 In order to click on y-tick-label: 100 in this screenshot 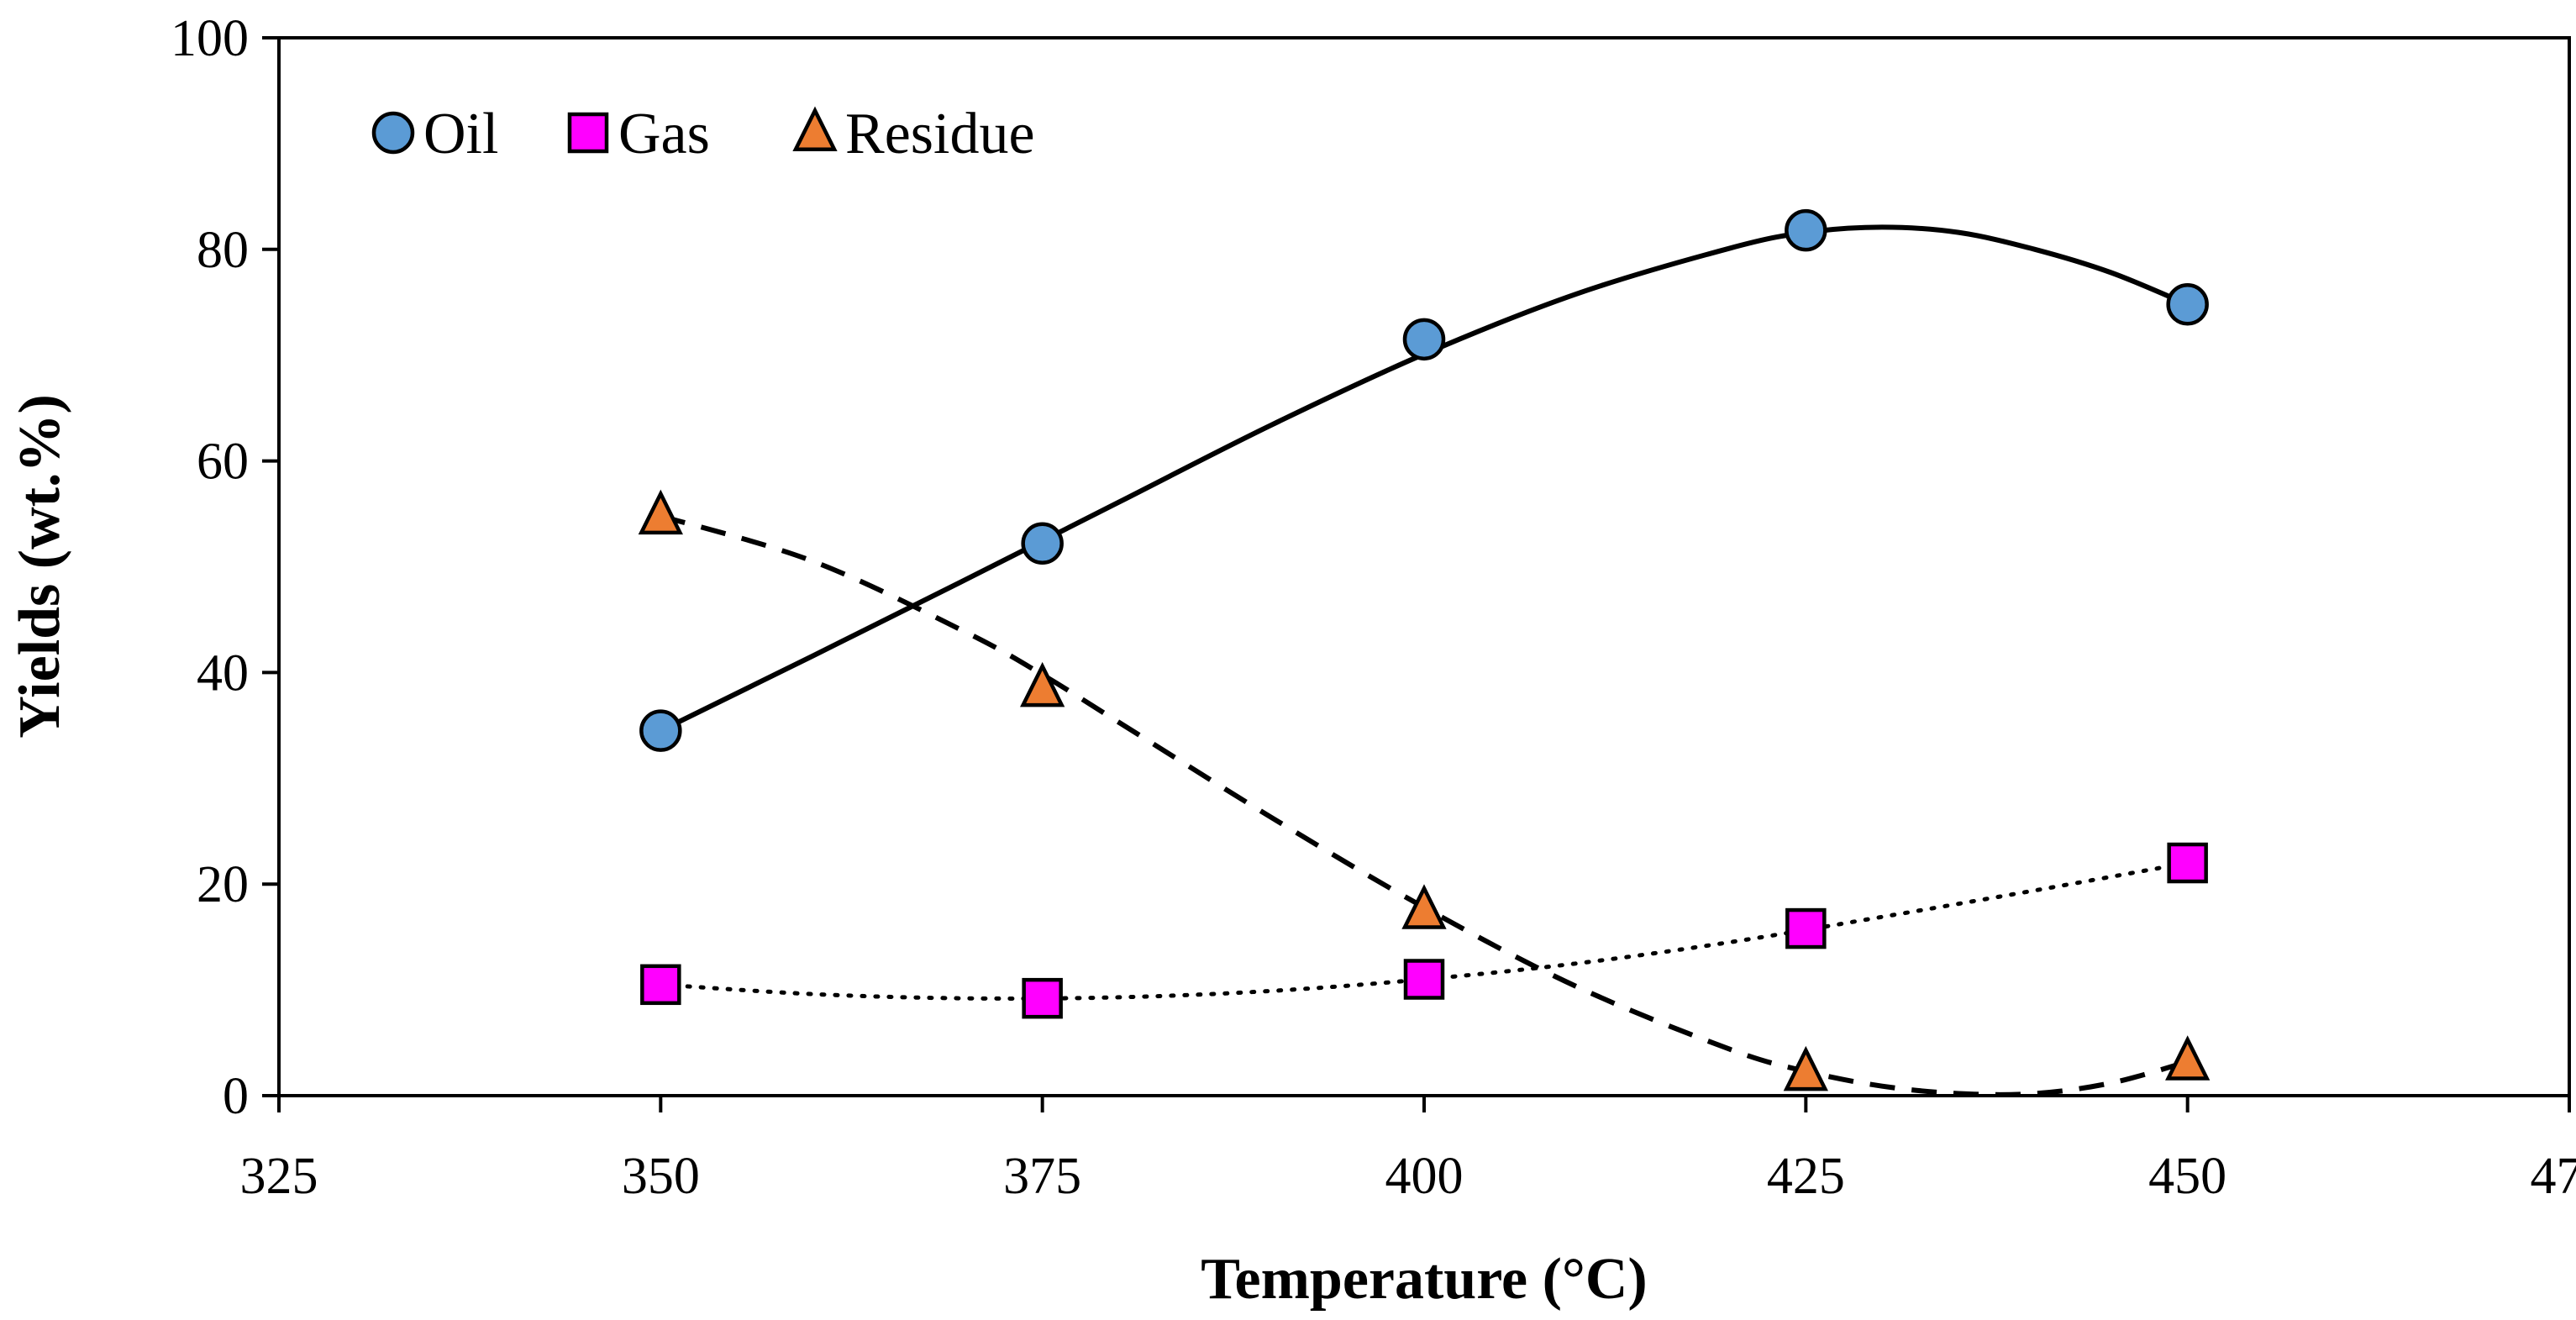, I will do `click(210, 38)`.